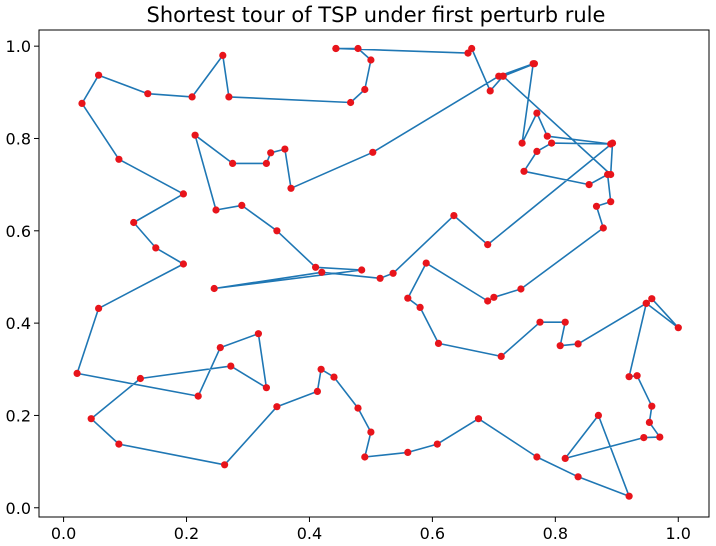  What do you see at coordinates (555, 533) in the screenshot?
I see `x-tick-label: 0.8` at bounding box center [555, 533].